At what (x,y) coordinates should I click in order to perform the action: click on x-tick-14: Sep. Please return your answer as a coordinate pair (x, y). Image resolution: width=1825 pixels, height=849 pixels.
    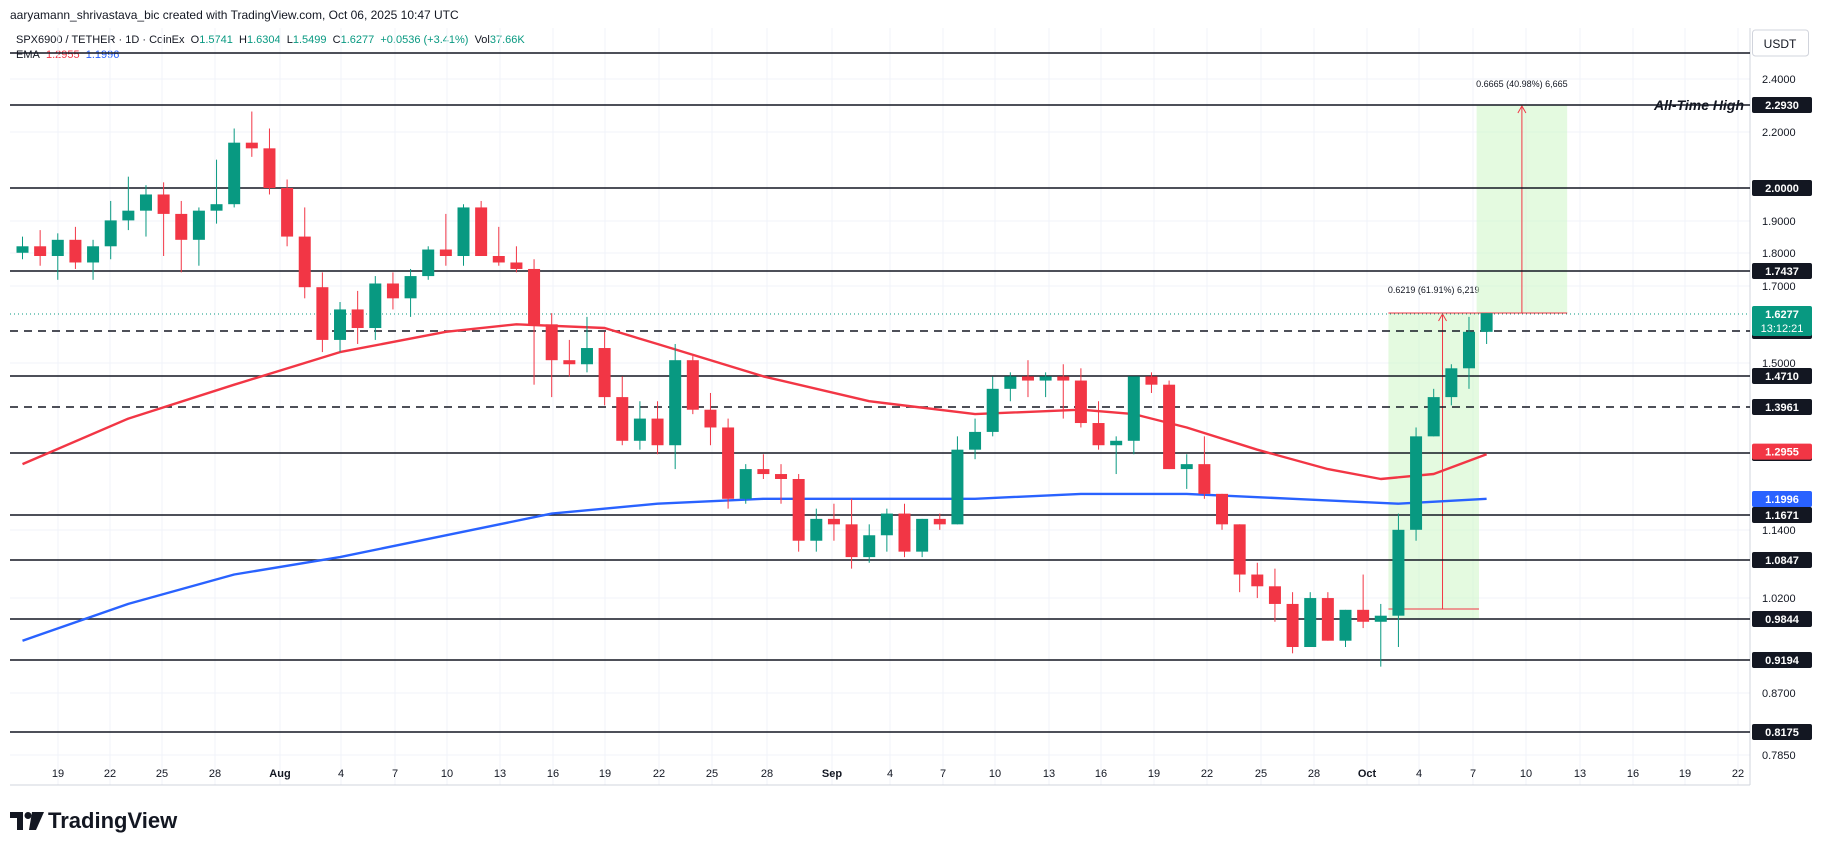
    Looking at the image, I should click on (832, 774).